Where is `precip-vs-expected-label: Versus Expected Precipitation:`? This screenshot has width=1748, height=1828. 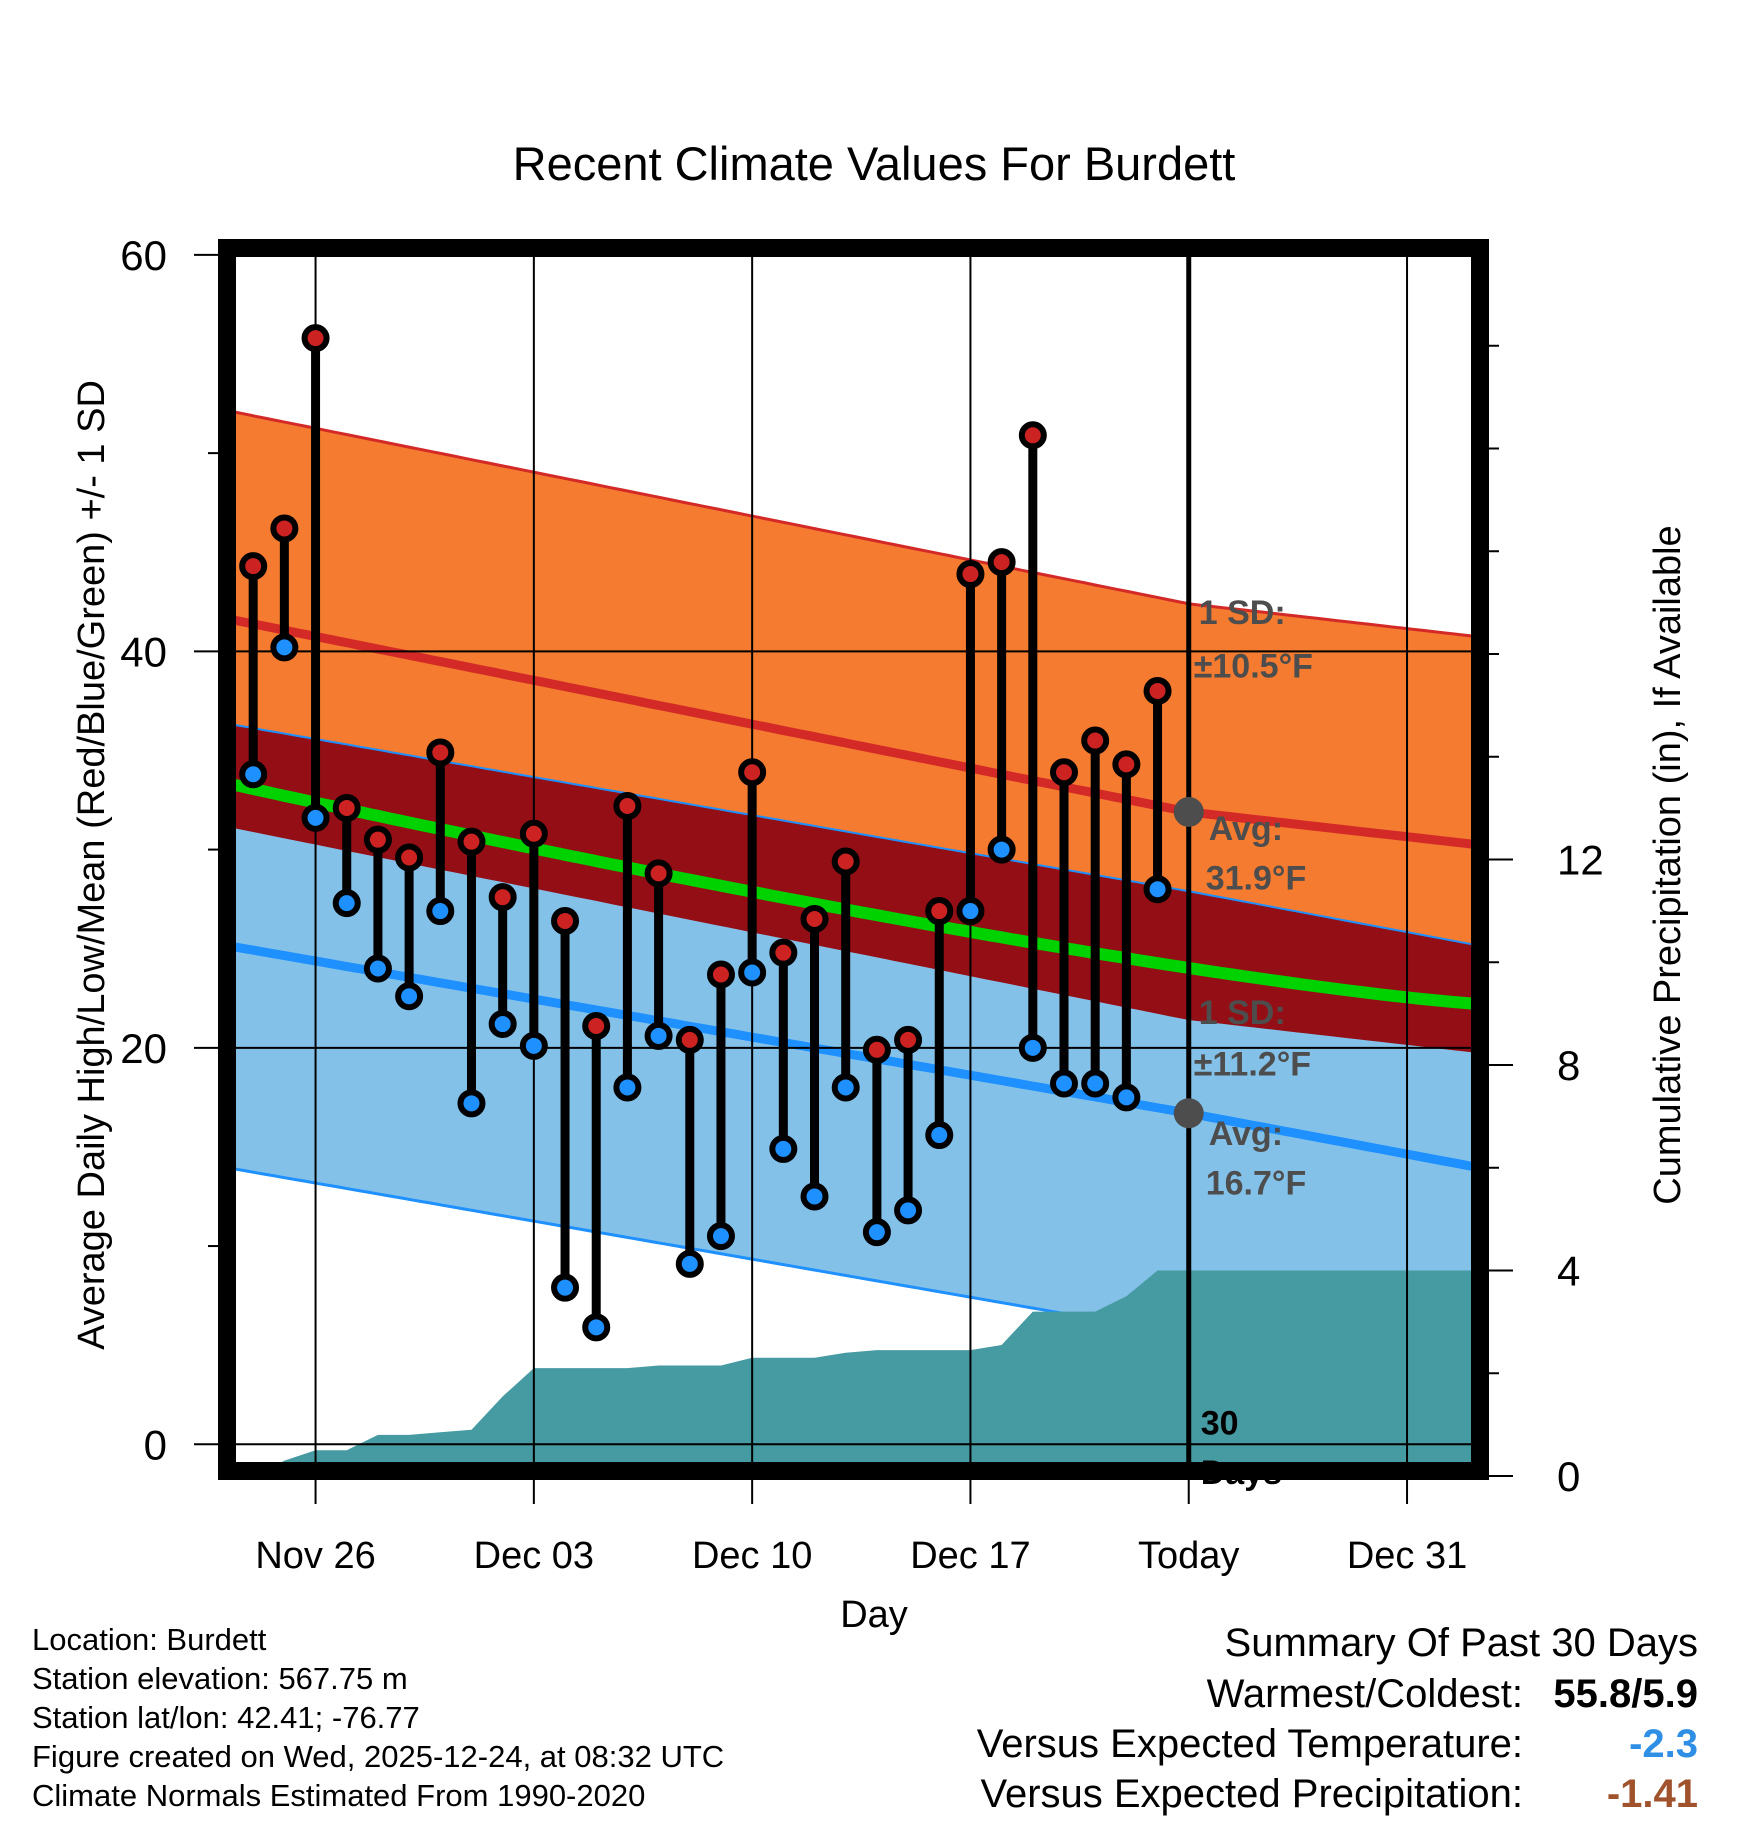
precip-vs-expected-label: Versus Expected Precipitation: is located at coordinates (1251, 1794).